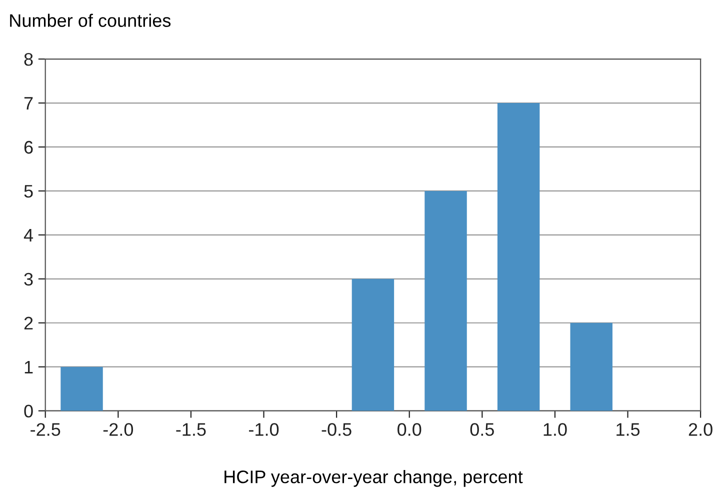 This screenshot has height=492, width=720. I want to click on x-tick-label: -0.5, so click(337, 429).